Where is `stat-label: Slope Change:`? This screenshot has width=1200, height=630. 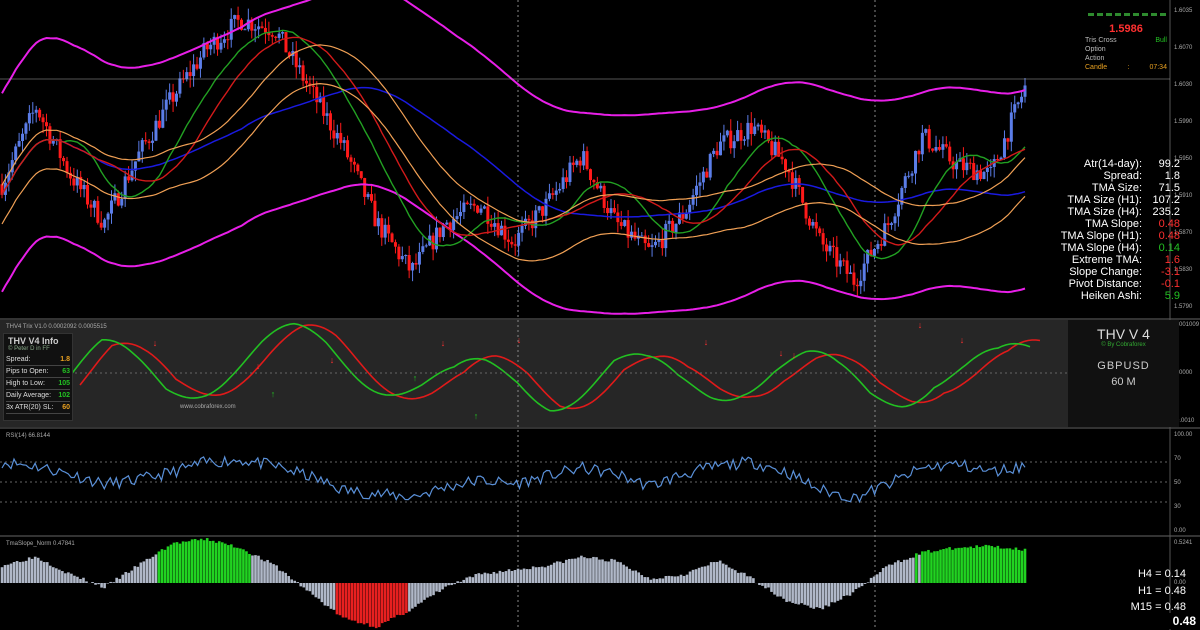
stat-label: Slope Change: is located at coordinates (1105, 272).